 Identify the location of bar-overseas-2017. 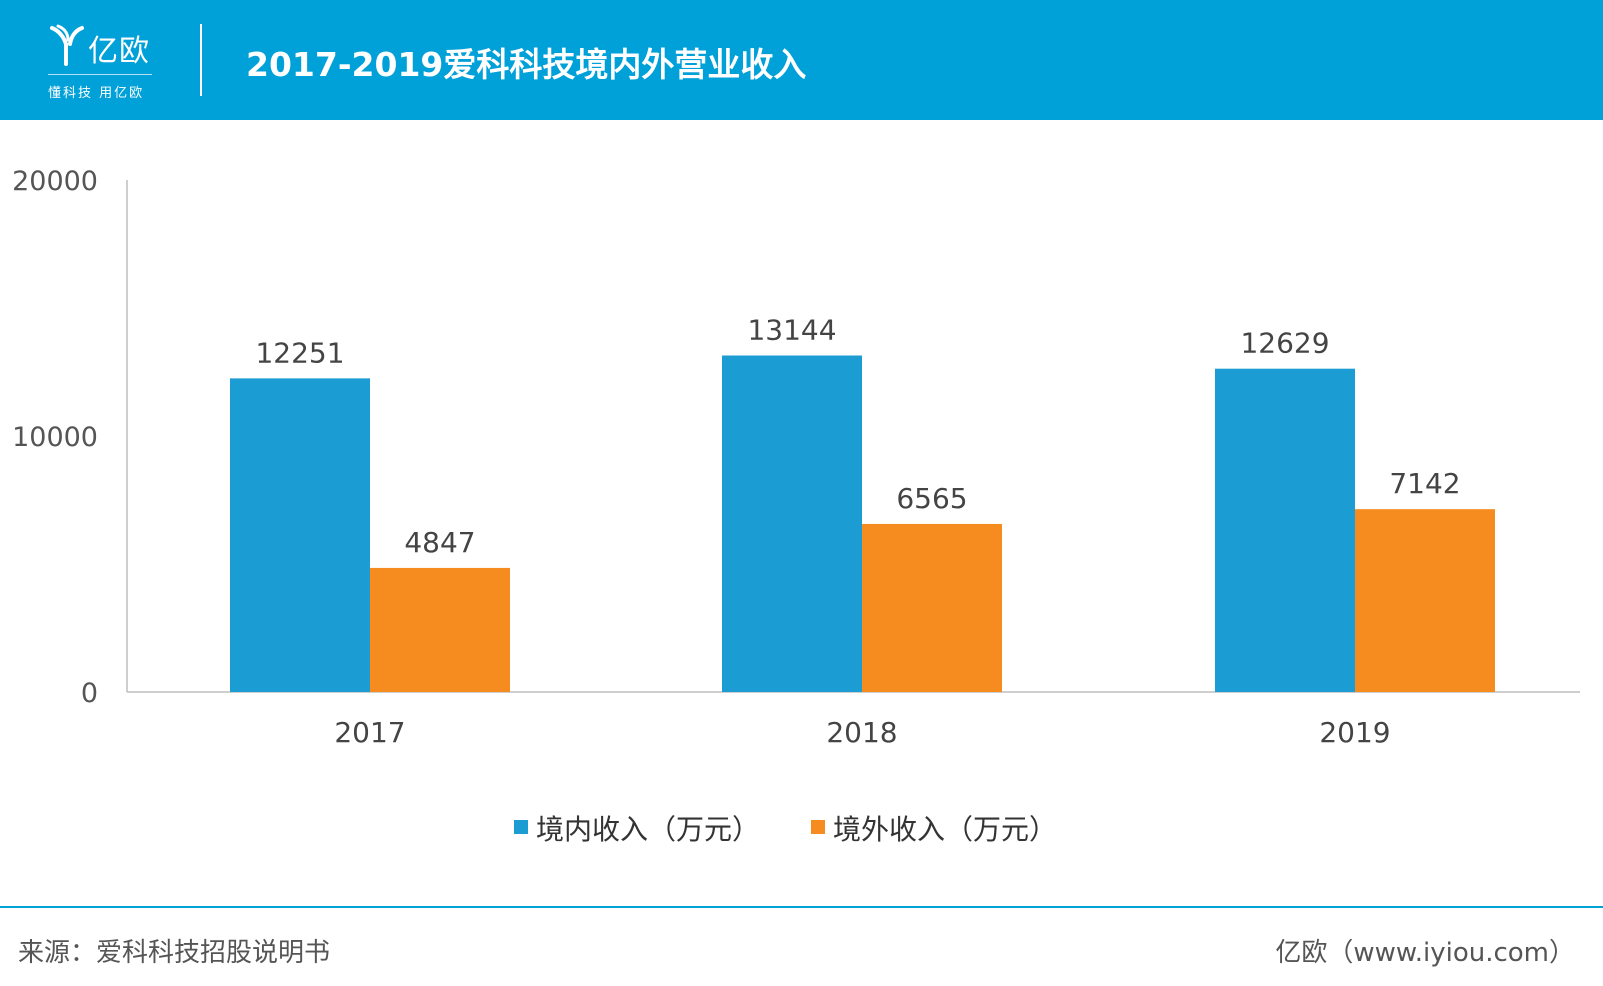
(440, 629).